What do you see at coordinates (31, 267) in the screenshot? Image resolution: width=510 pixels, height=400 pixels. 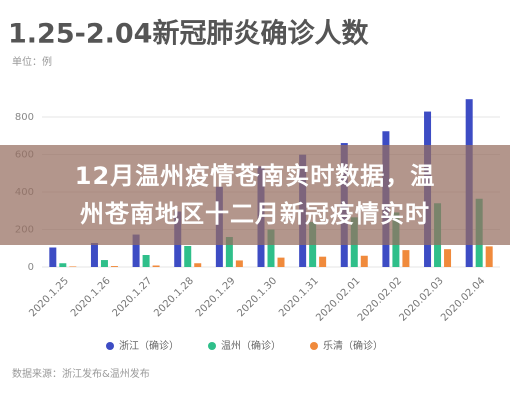 I see `y-tick-label: 0` at bounding box center [31, 267].